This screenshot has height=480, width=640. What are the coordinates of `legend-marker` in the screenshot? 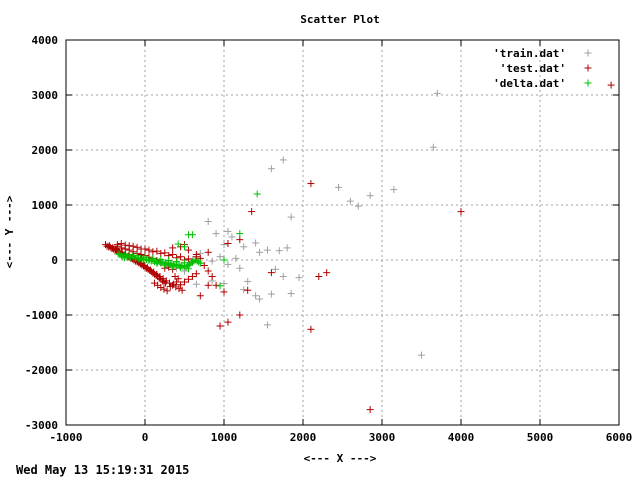 It's located at (588, 53).